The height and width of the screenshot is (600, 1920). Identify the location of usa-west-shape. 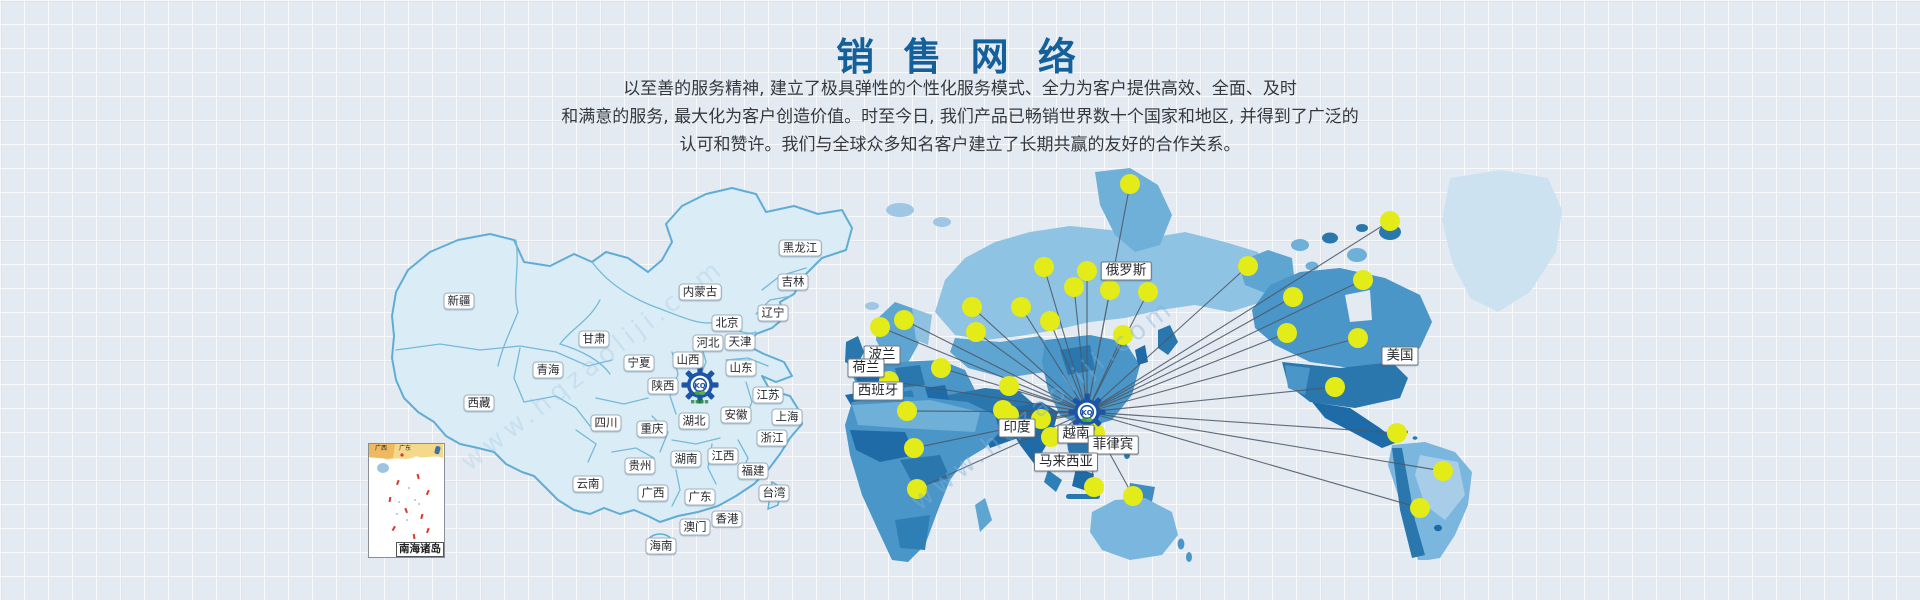
(1297, 380).